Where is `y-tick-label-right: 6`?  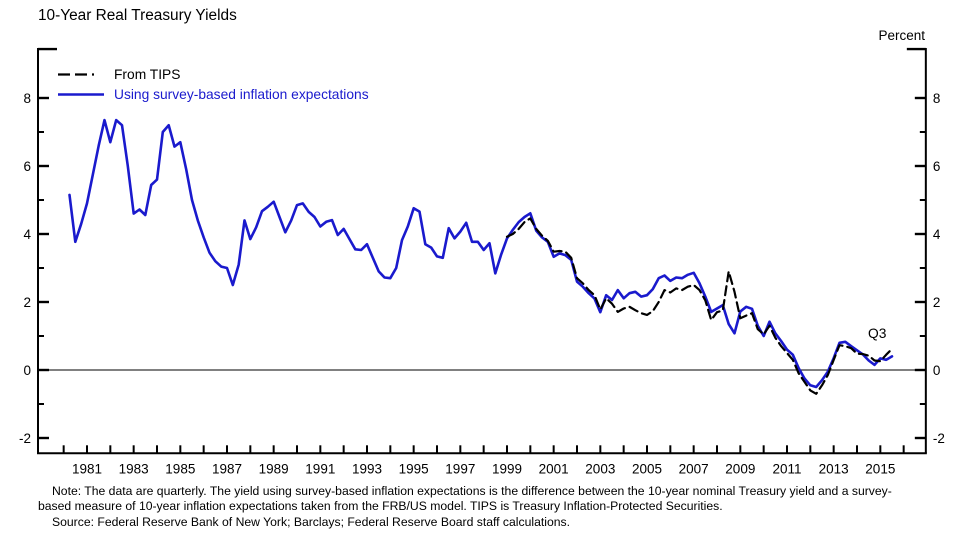 y-tick-label-right: 6 is located at coordinates (937, 166).